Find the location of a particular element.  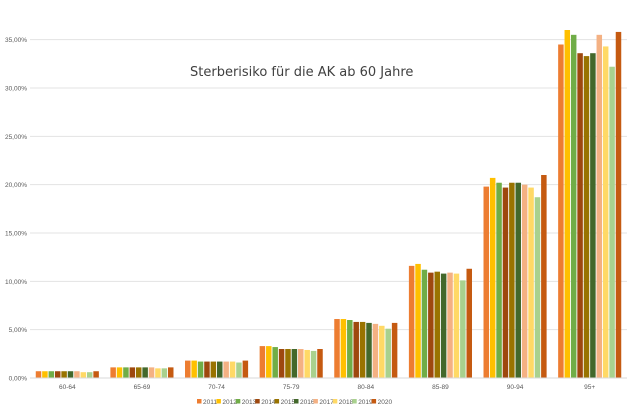

bar-65-69-2017 is located at coordinates (151, 372).